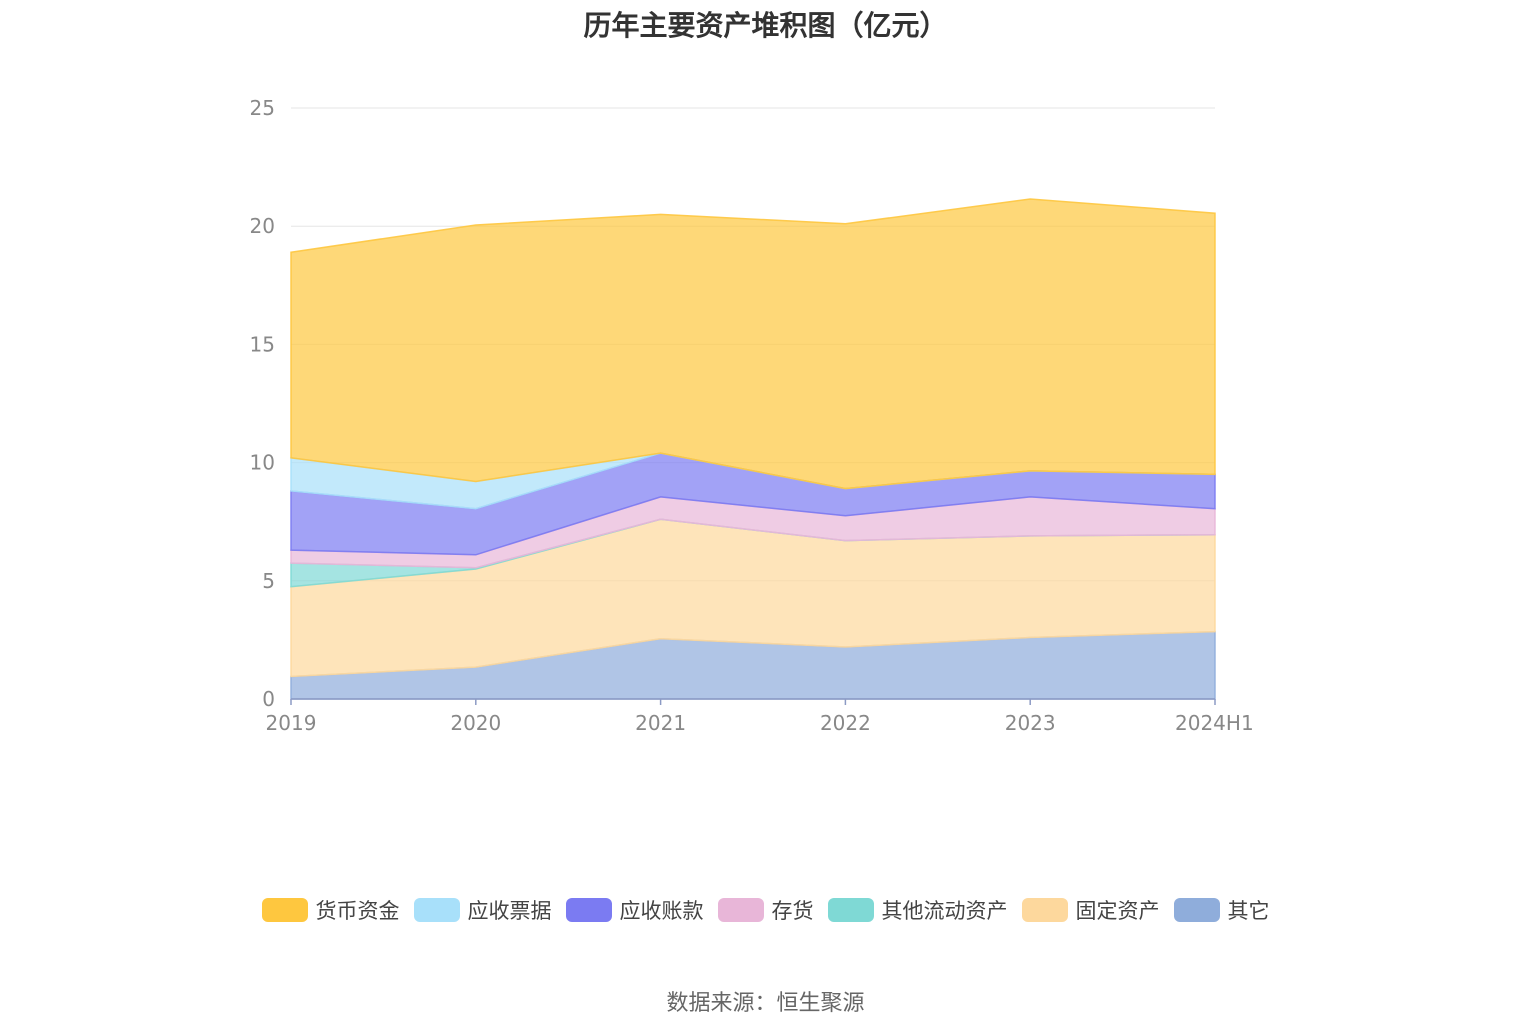  I want to click on x-tick-label: 2024H1, so click(1214, 723).